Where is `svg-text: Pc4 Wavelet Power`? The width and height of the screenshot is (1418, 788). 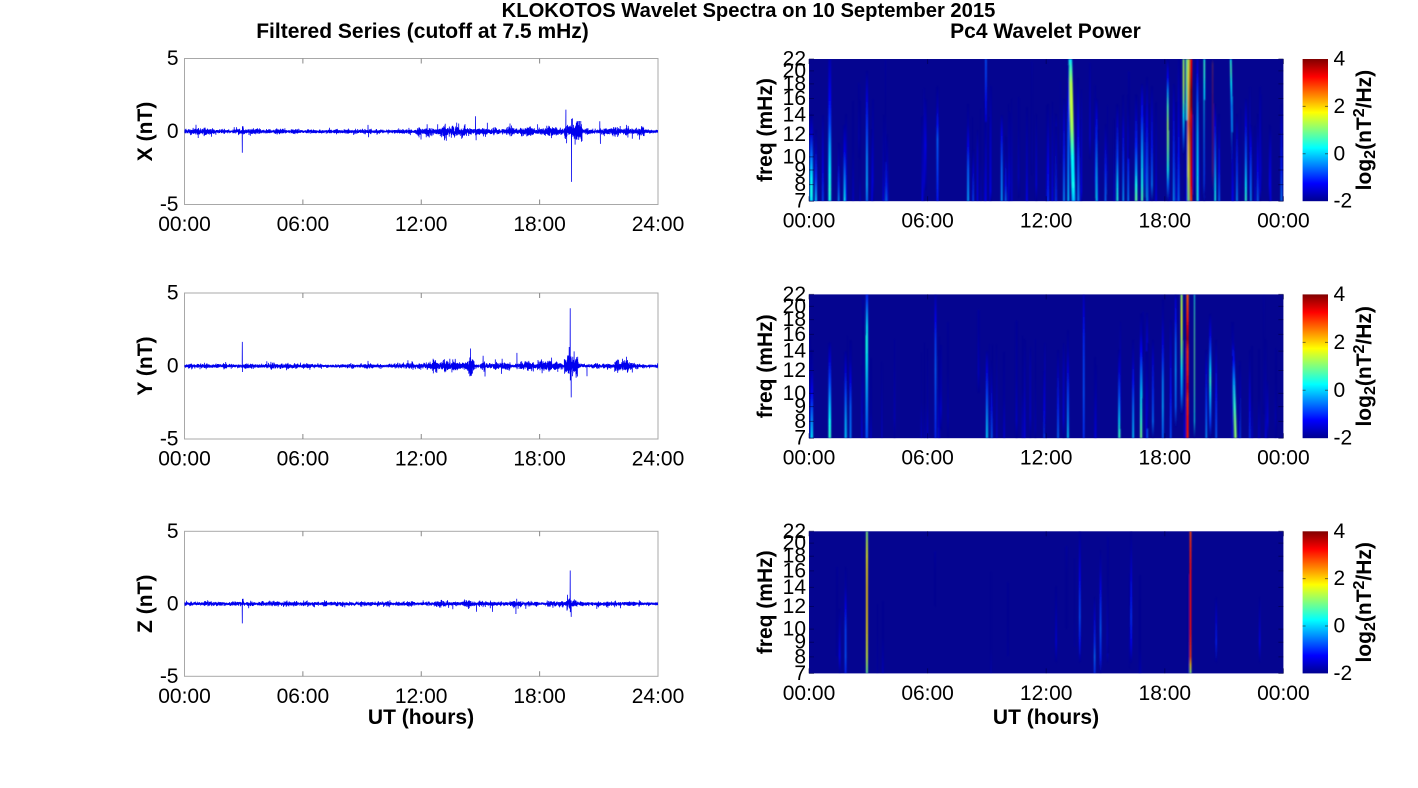
svg-text: Pc4 Wavelet Power is located at coordinates (1045, 31).